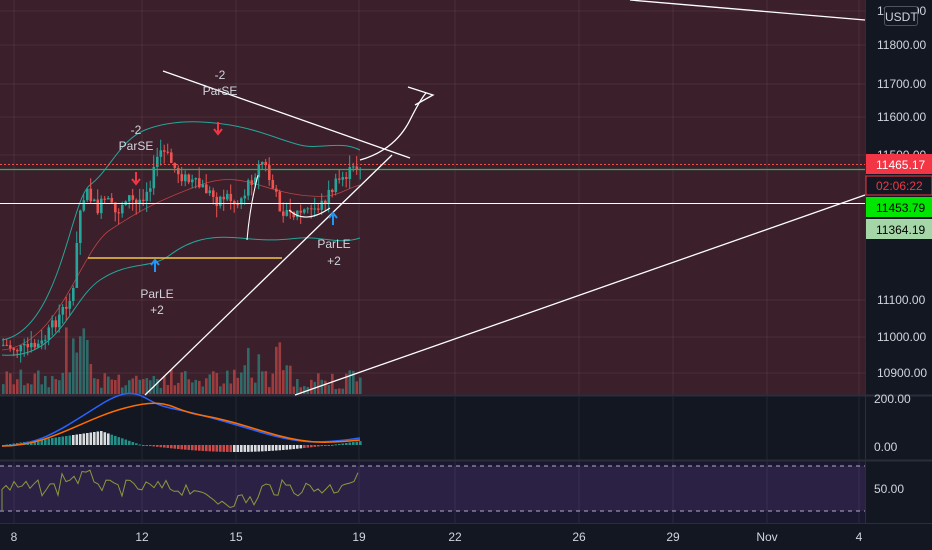 This screenshot has height=550, width=932. Describe the element at coordinates (236, 537) in the screenshot. I see `time-tick: 15` at that location.